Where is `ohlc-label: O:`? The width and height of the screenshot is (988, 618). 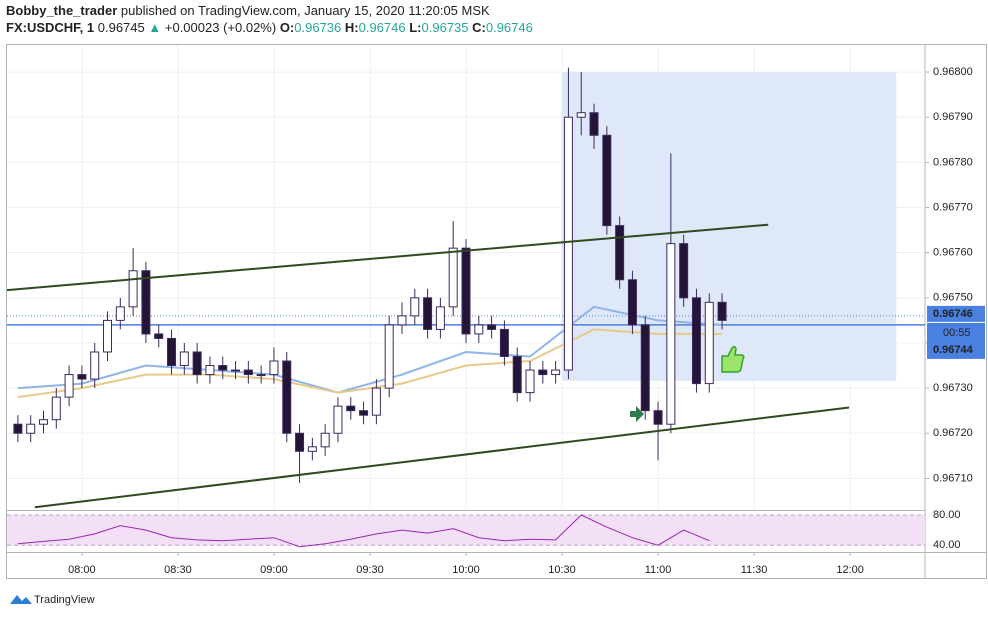
ohlc-label: O: is located at coordinates (287, 27).